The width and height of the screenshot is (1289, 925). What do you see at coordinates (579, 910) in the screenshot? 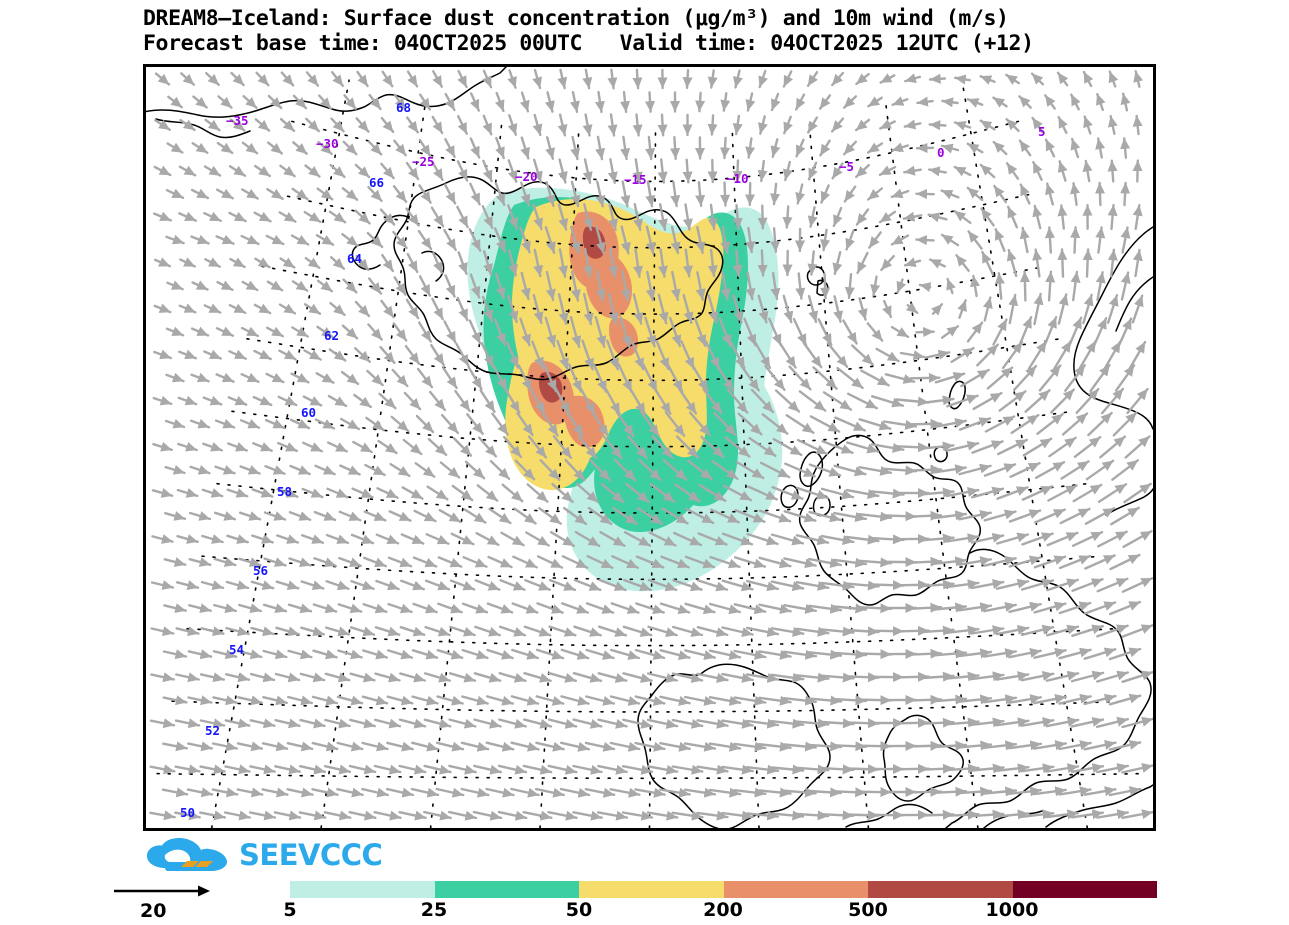
I see `colorbar-tick-50: 50` at bounding box center [579, 910].